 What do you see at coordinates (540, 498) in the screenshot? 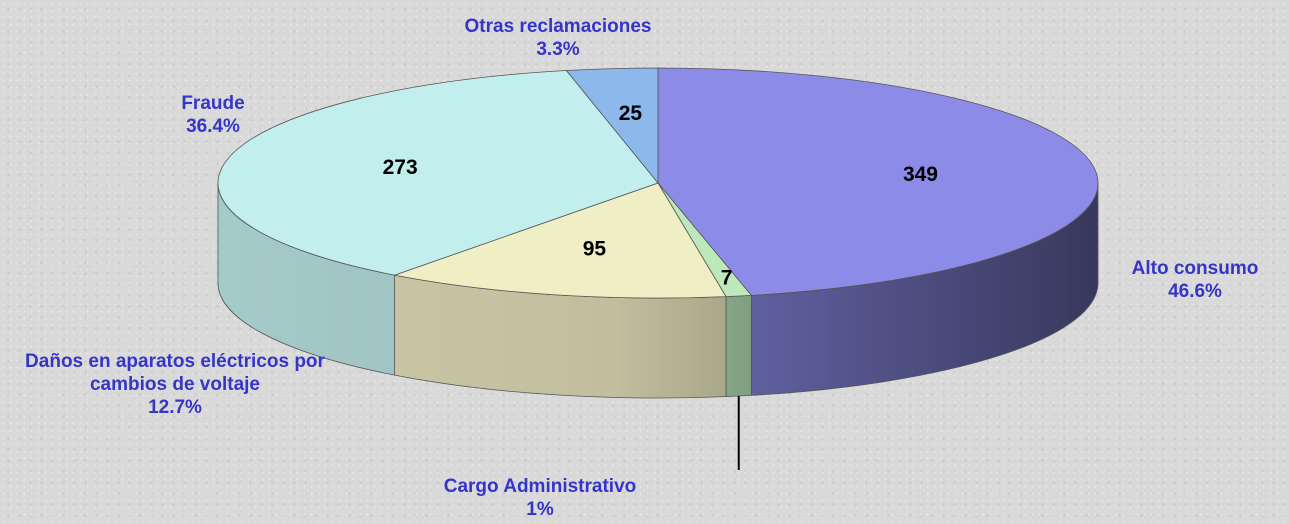
I see `category-label: Cargo Administrativo 1%` at bounding box center [540, 498].